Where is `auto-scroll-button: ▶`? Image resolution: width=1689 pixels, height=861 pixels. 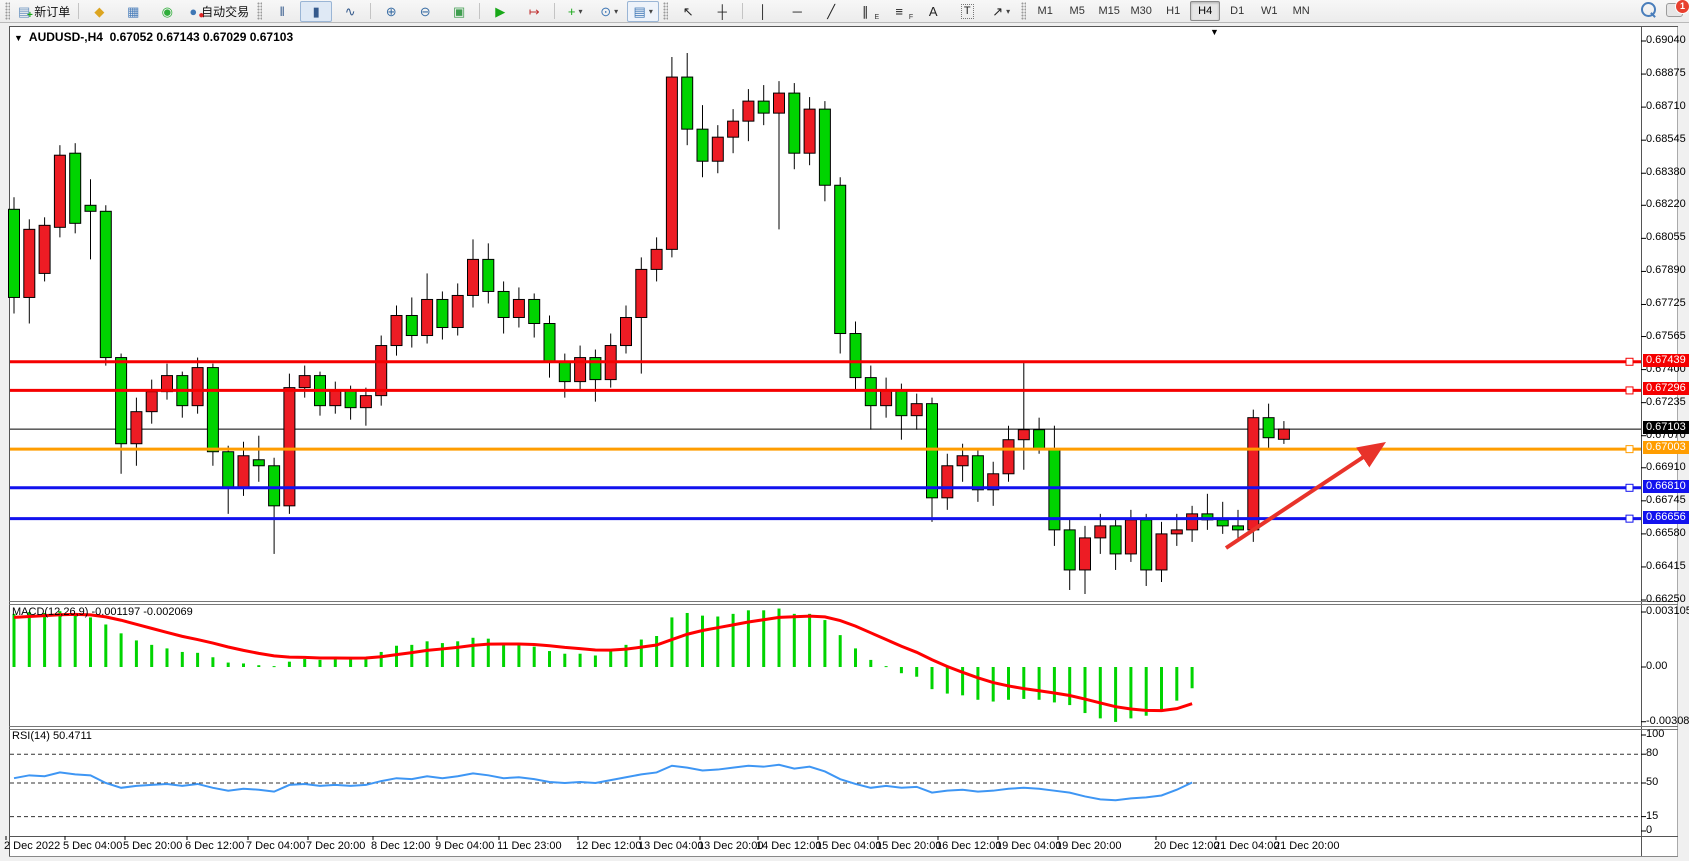
auto-scroll-button: ▶ is located at coordinates (500, 11).